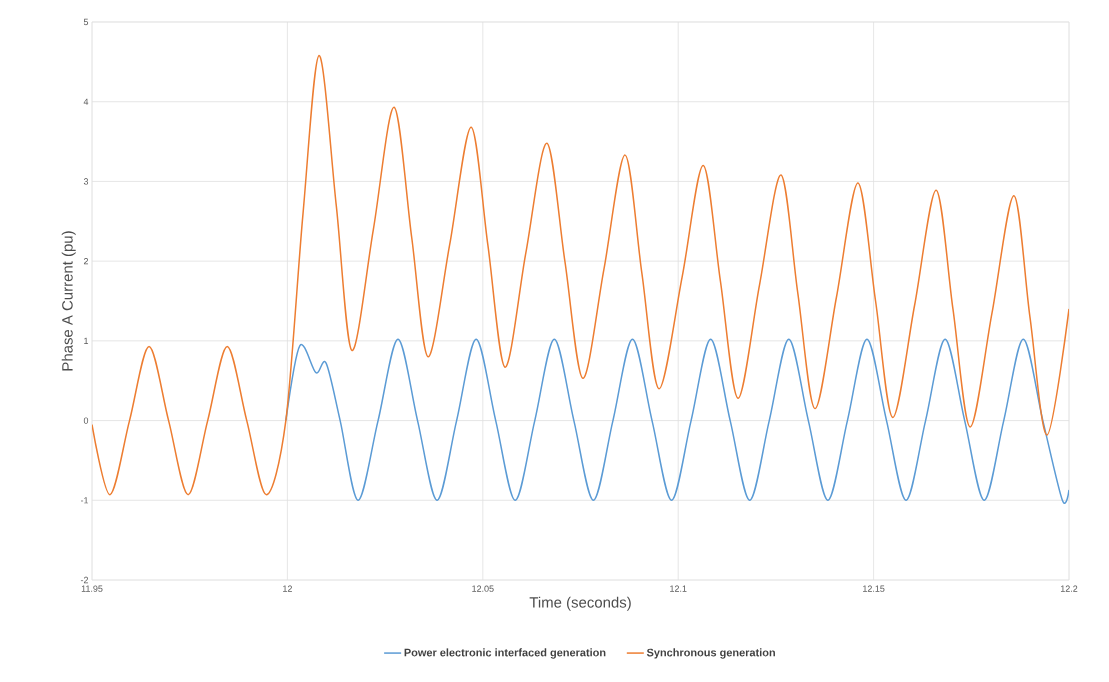 Image resolution: width=1109 pixels, height=682 pixels. Describe the element at coordinates (1069, 588) in the screenshot. I see `x-tick-label: 12.2` at that location.